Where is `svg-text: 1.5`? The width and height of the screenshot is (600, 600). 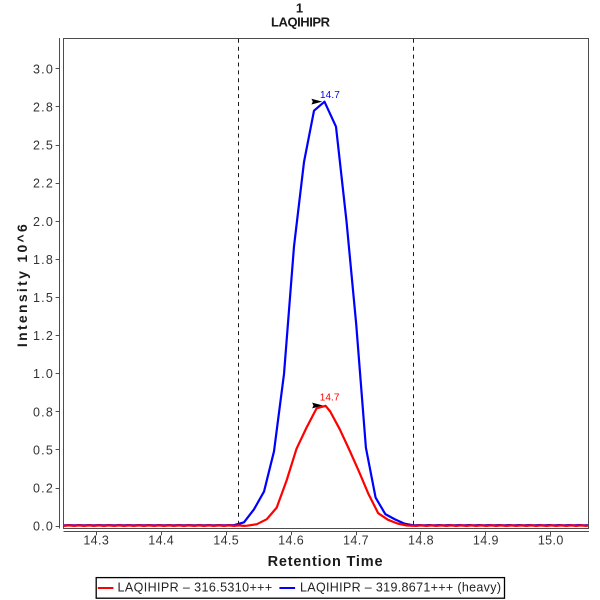 svg-text: 1.5 is located at coordinates (43, 298).